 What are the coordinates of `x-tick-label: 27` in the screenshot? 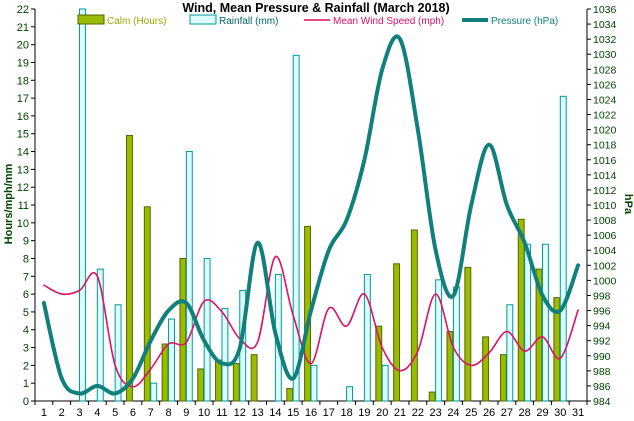 It's located at (507, 413).